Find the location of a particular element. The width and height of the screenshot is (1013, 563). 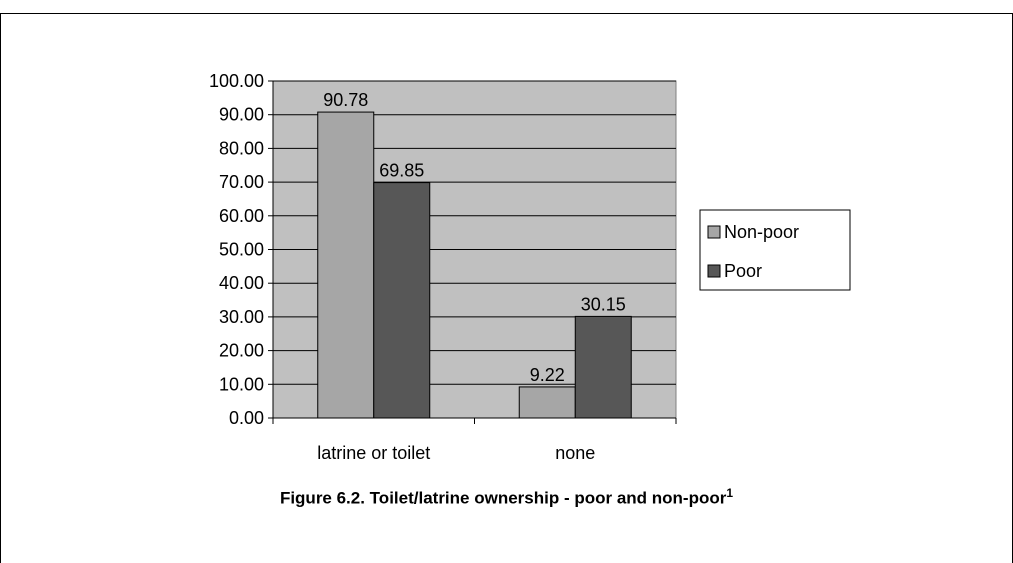

bar-non-poor-latrine-or-toilet is located at coordinates (346, 265).